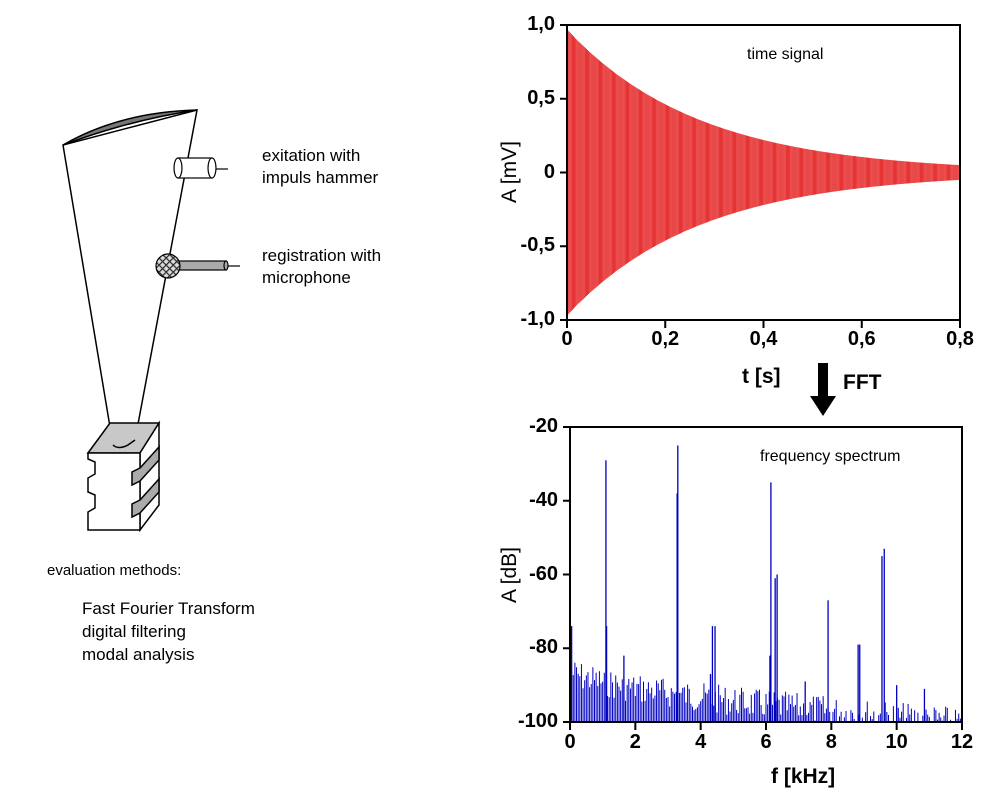  What do you see at coordinates (537, 319) in the screenshot?
I see `y-tick-label: -1,0` at bounding box center [537, 319].